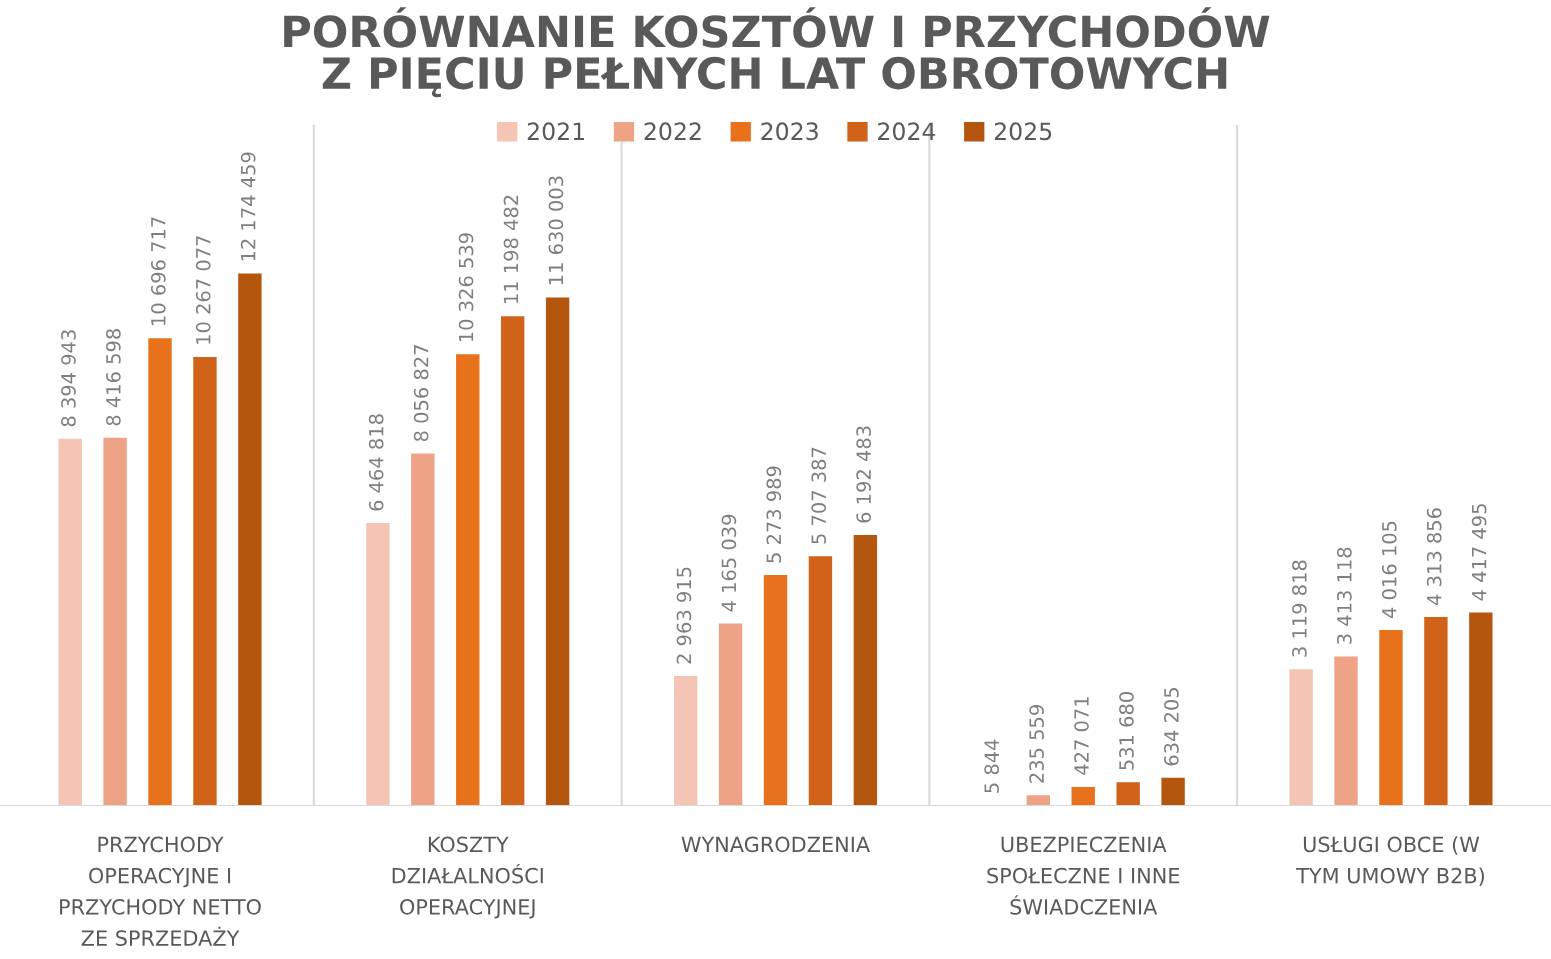 The width and height of the screenshot is (1551, 959). What do you see at coordinates (158, 271) in the screenshot?
I see `data-label: 10 696 717` at bounding box center [158, 271].